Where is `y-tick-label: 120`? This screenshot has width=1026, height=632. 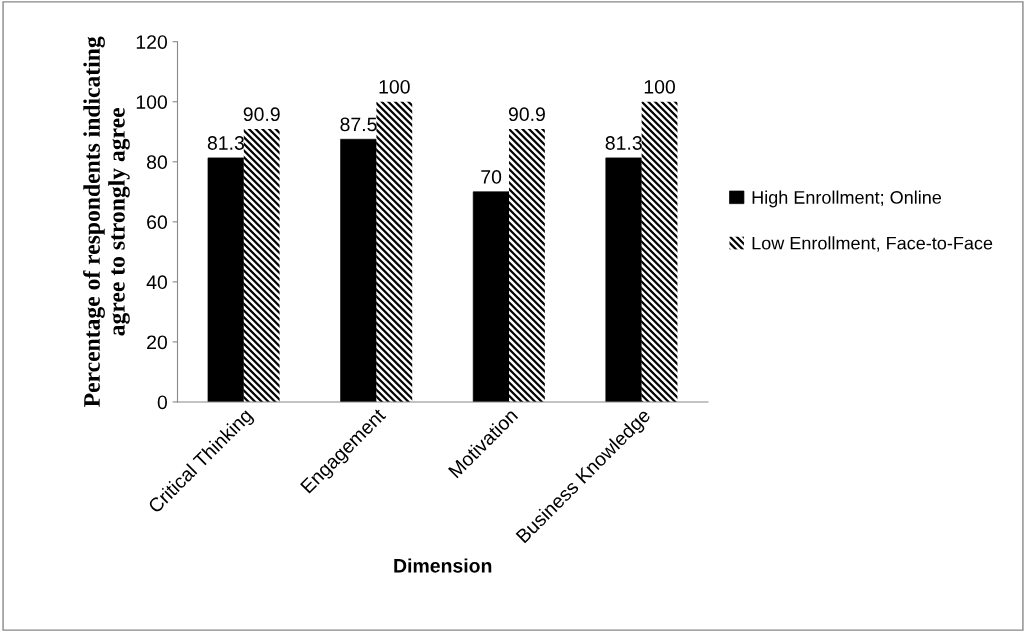
y-tick-label: 120 is located at coordinates (152, 42).